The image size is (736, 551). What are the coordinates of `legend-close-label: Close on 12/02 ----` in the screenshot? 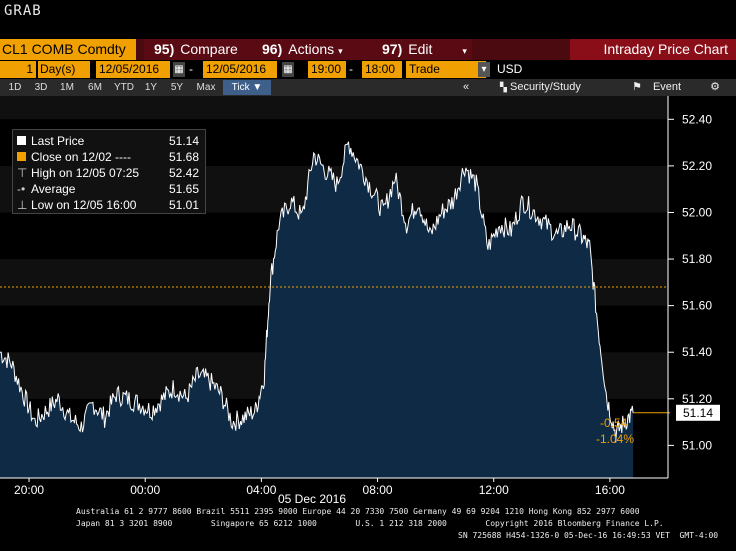 It's located at (81, 157).